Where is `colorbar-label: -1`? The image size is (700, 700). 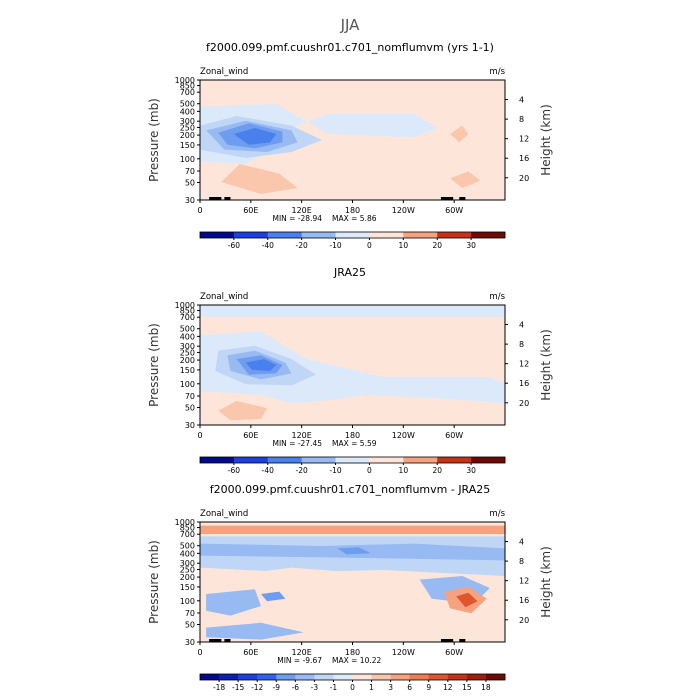
colorbar-label: -1 is located at coordinates (334, 687).